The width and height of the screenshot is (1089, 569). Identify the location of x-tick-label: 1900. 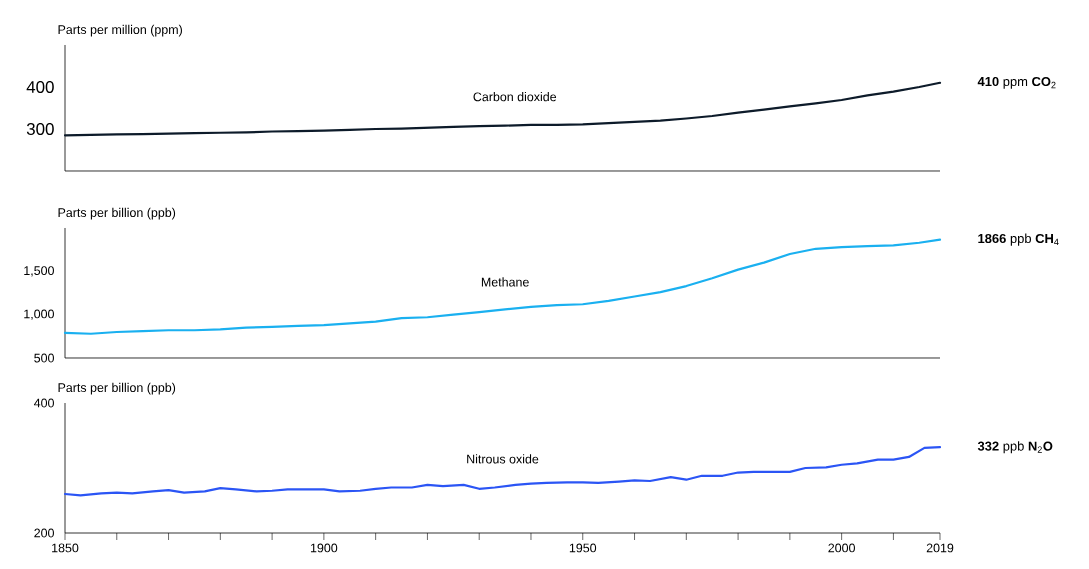
(324, 548).